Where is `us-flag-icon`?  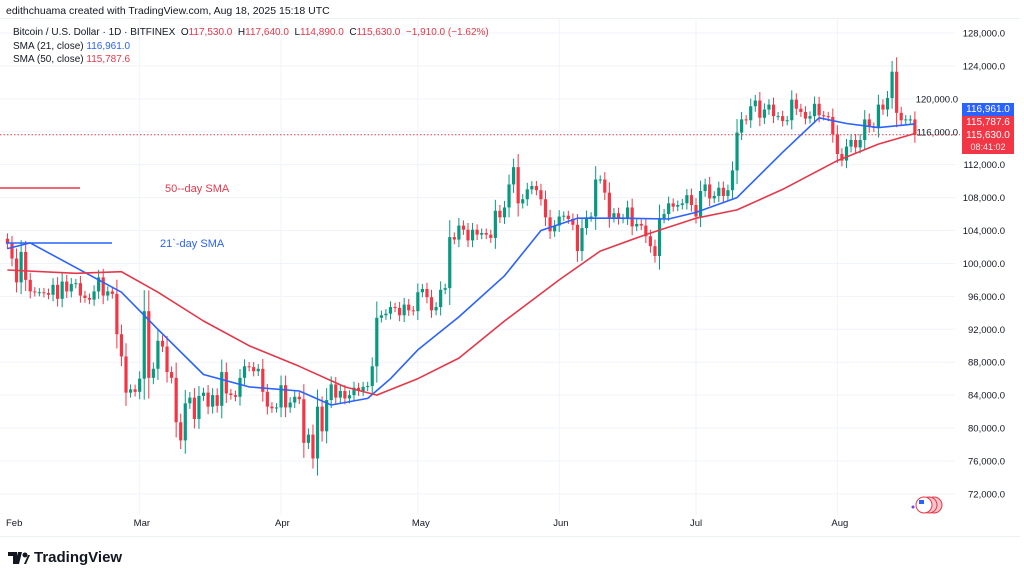
us-flag-icon is located at coordinates (927, 505).